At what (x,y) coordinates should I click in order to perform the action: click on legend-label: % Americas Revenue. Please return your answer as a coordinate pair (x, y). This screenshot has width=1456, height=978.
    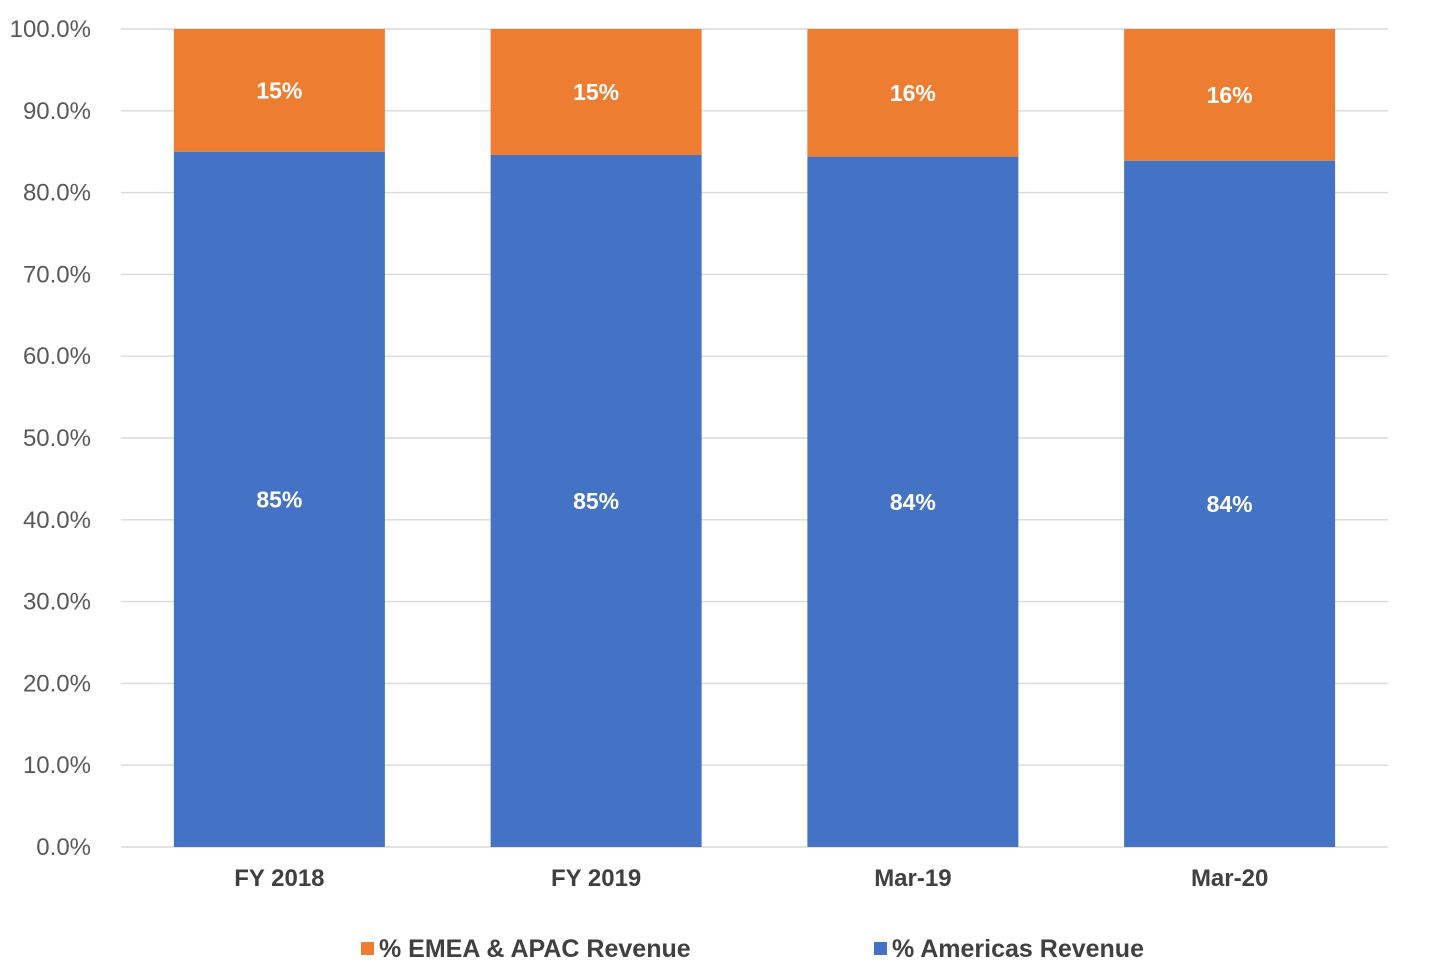
    Looking at the image, I should click on (1018, 949).